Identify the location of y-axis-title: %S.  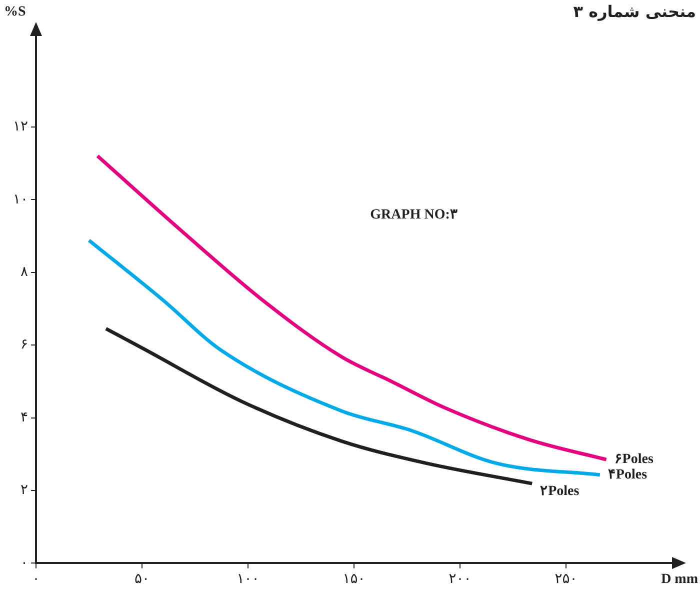
(15, 12).